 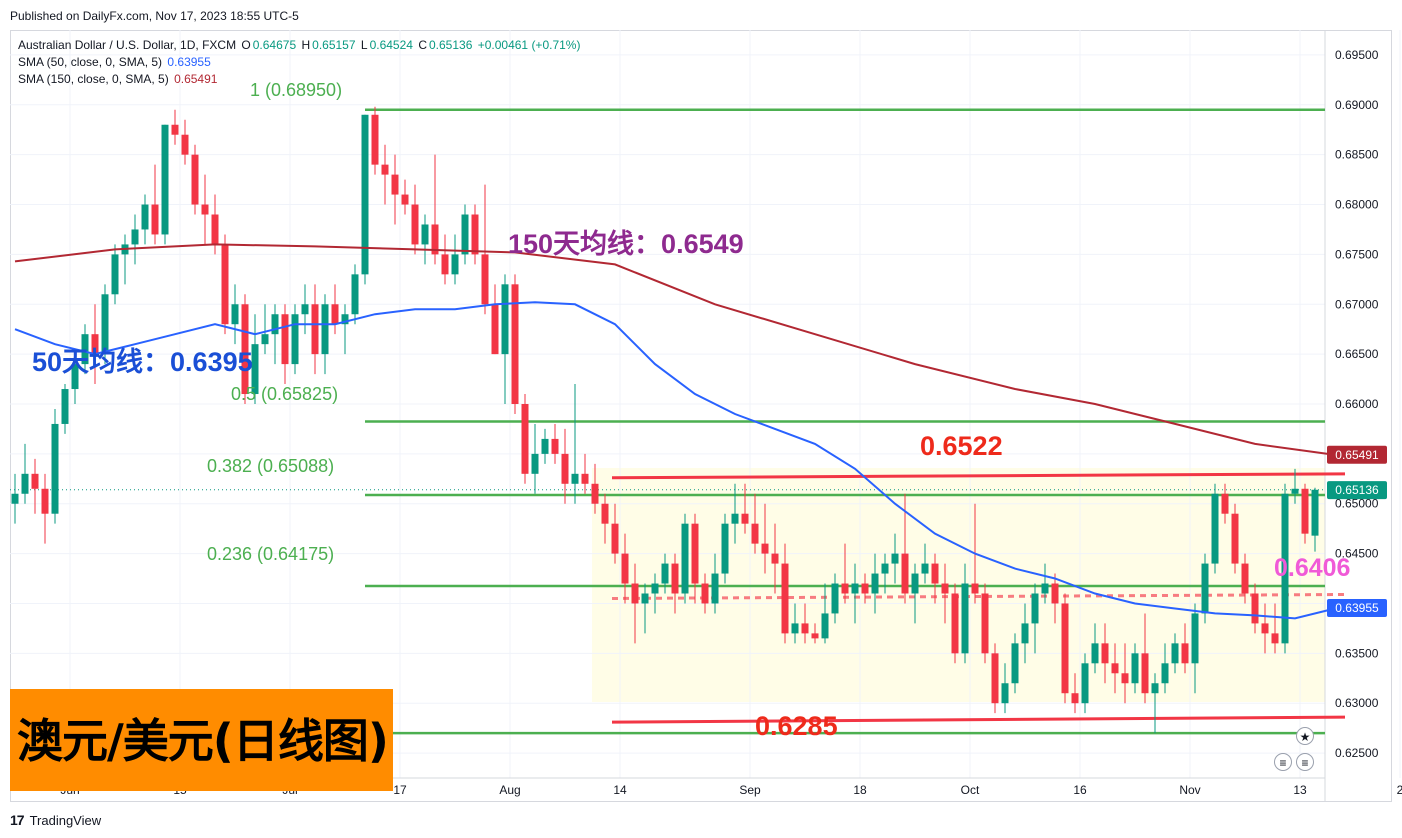 I want to click on y-tick-5: 0.67000, so click(x=1357, y=304).